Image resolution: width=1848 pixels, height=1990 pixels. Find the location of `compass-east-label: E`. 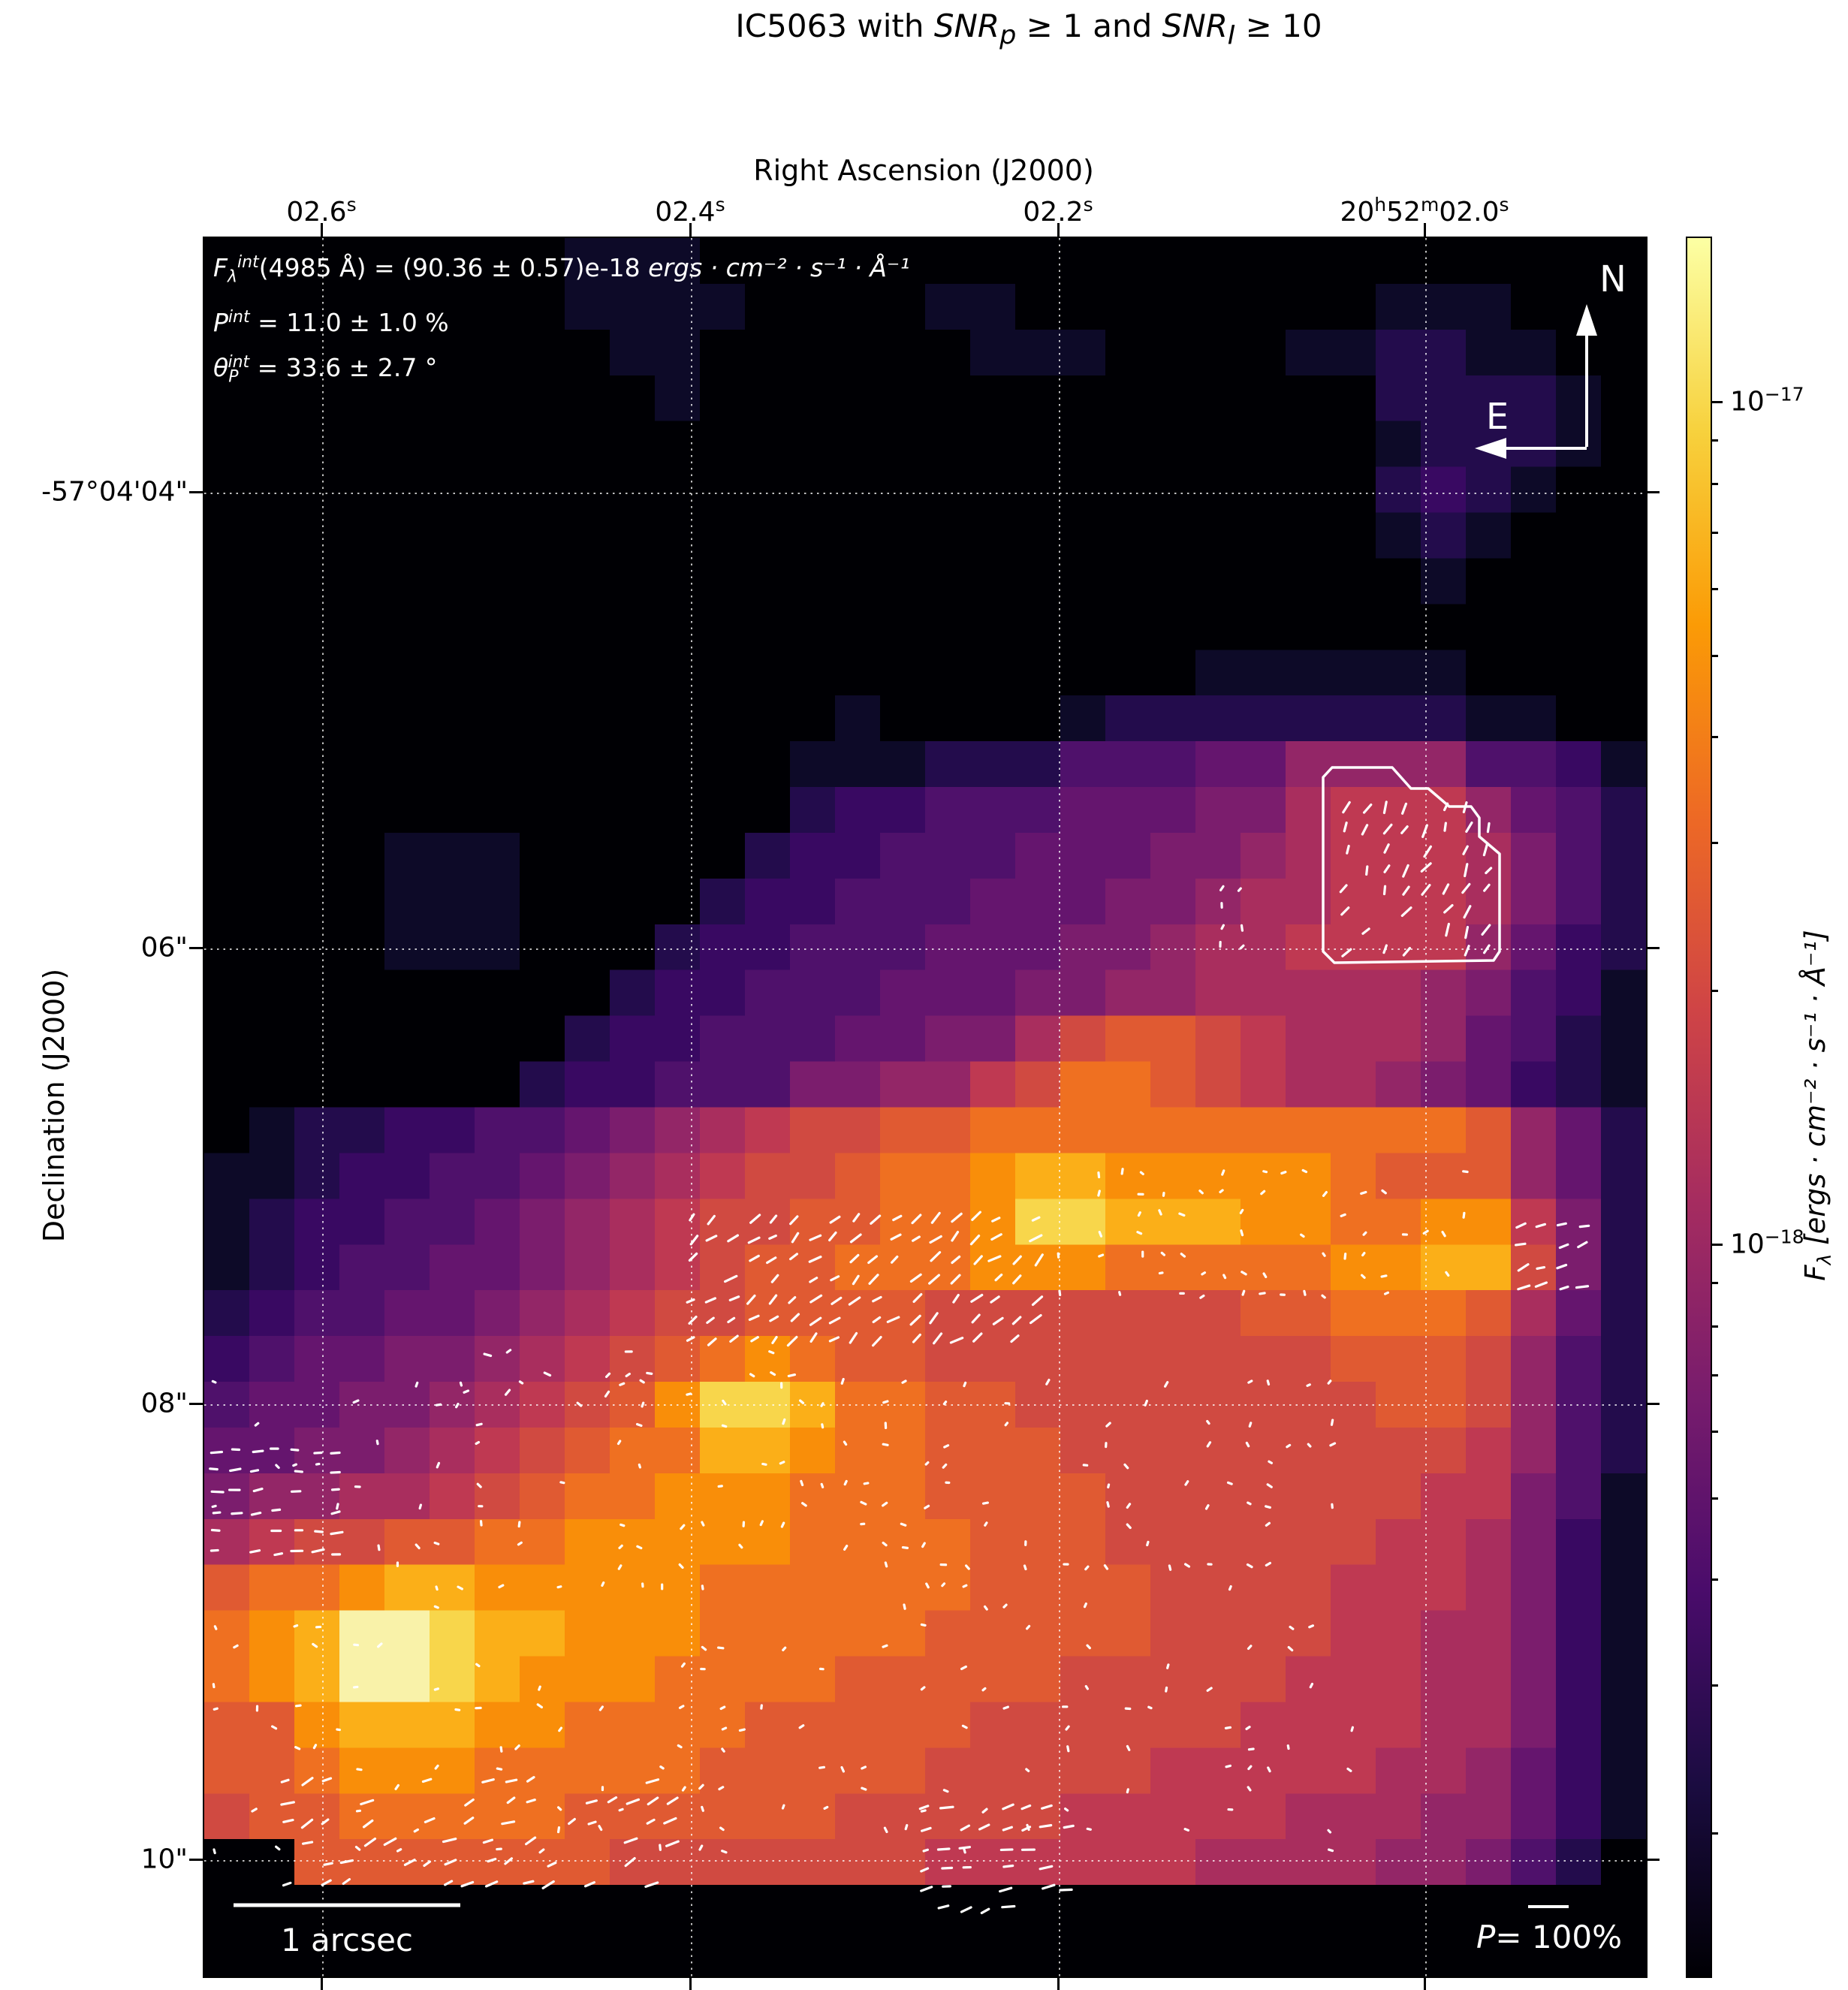

compass-east-label: E is located at coordinates (1497, 417).